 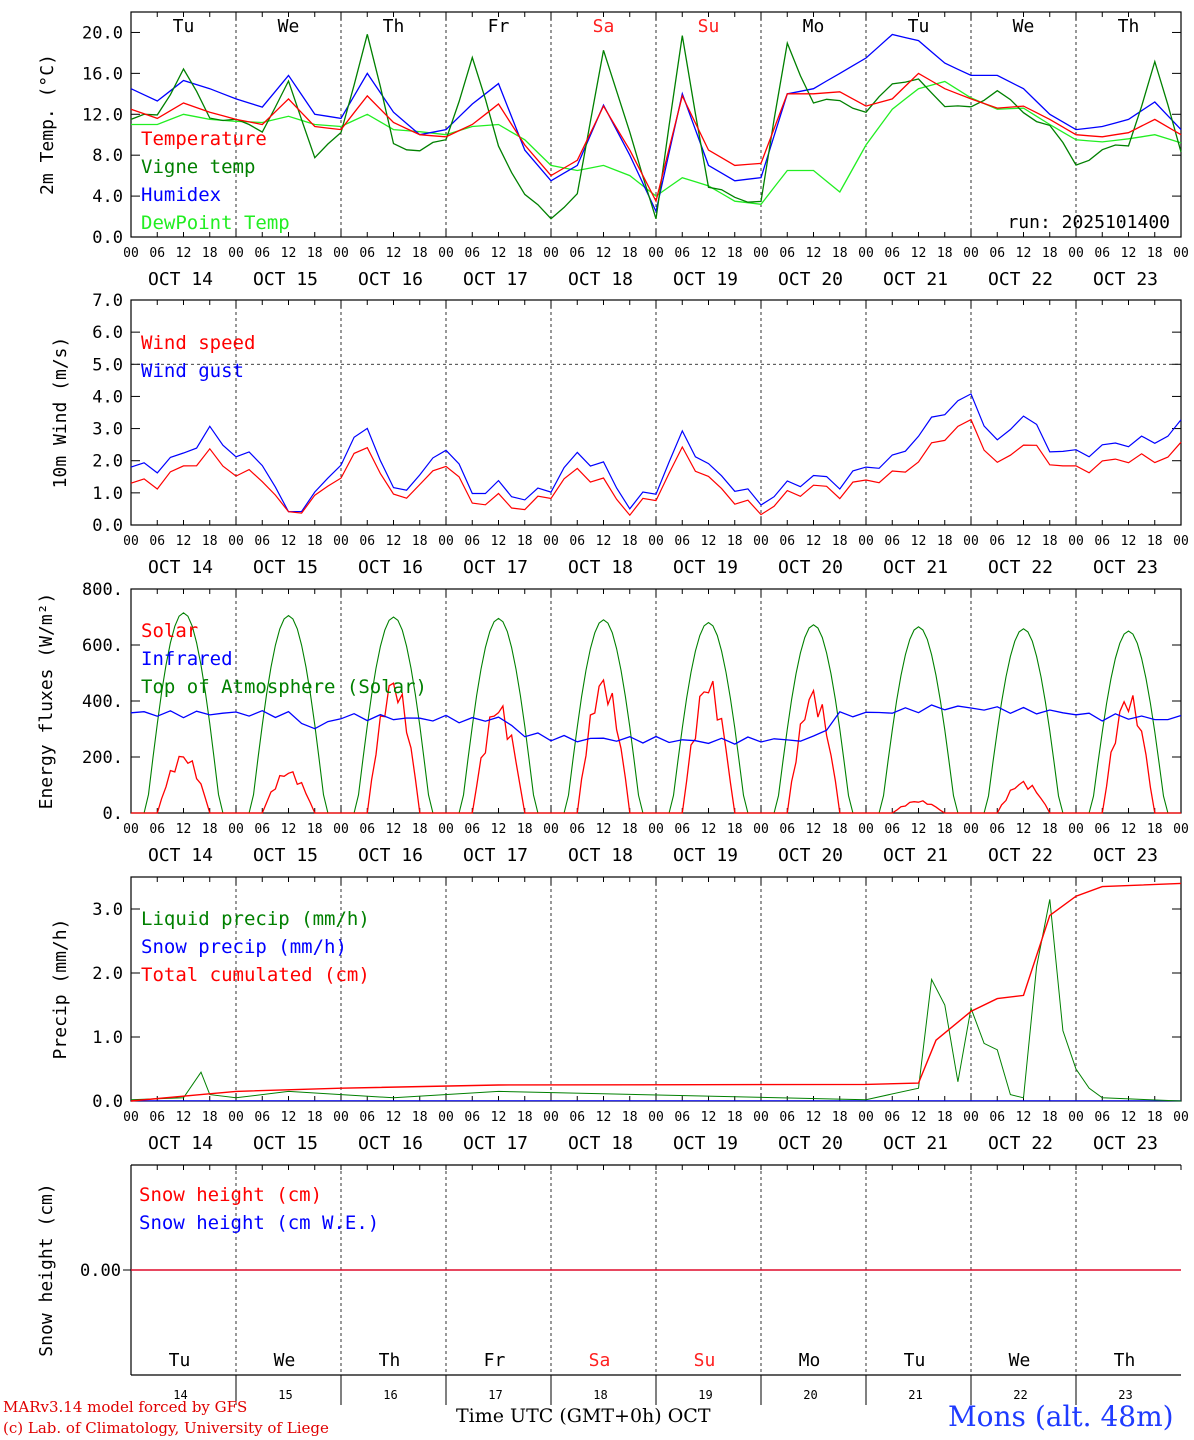 What do you see at coordinates (915, 1395) in the screenshot?
I see `day-number: 21` at bounding box center [915, 1395].